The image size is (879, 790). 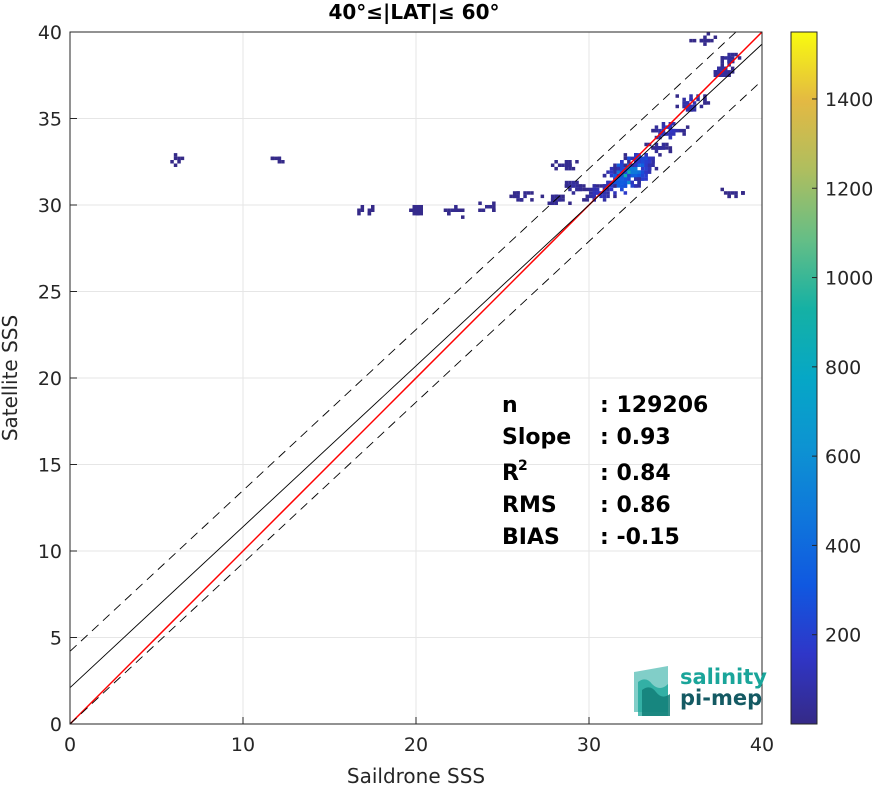 I want to click on y-tick-label: 25, so click(x=50, y=293).